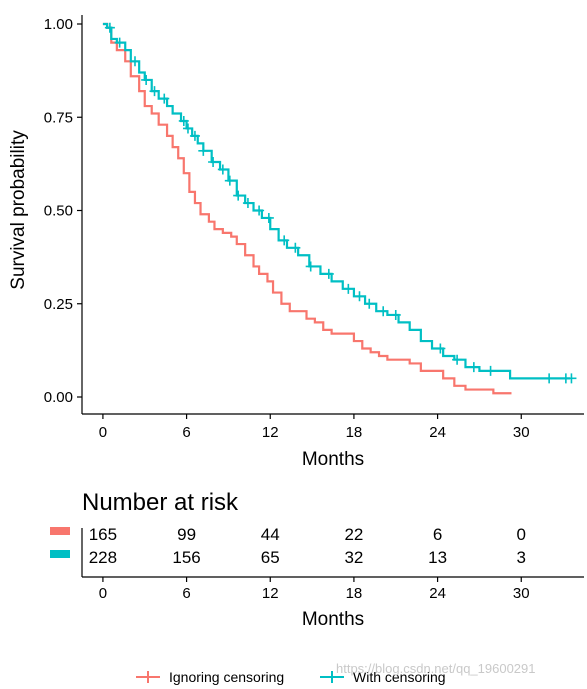 This screenshot has height=689, width=587. Describe the element at coordinates (270, 534) in the screenshot. I see `risk-cell: 44` at that location.